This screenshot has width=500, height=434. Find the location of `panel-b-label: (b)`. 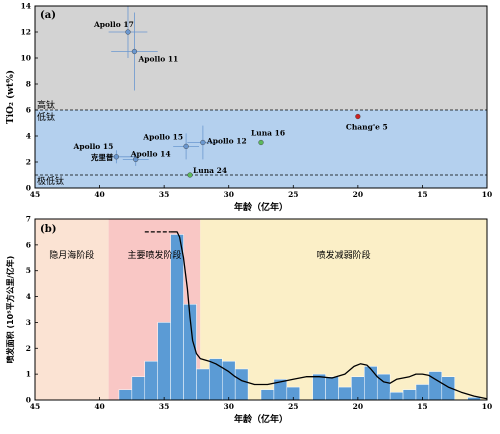

panel-b-label: (b) is located at coordinates (48, 229).